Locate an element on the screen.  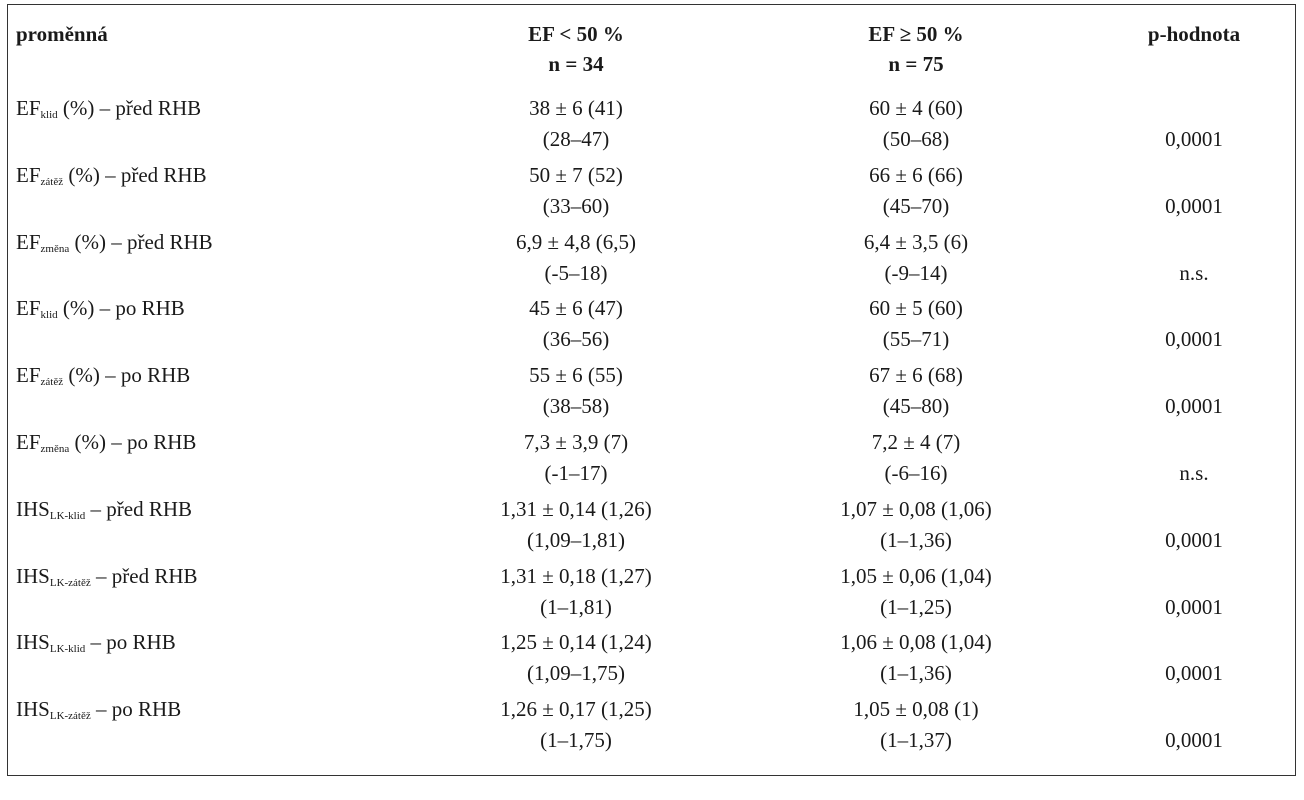
ef-high-mean: 1,05 ± 0,08 (1) is located at coordinates (916, 709).